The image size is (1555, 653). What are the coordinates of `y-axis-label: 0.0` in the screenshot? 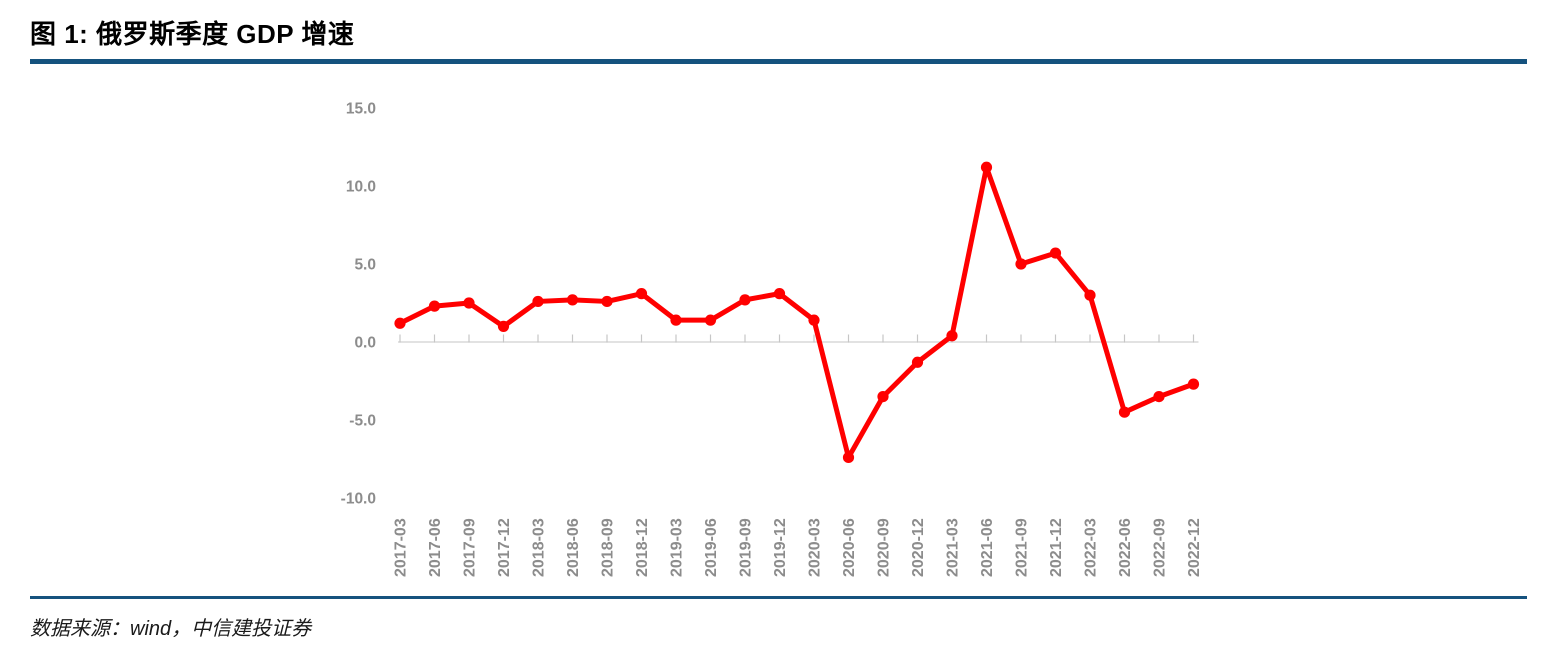 It's located at (365, 343).